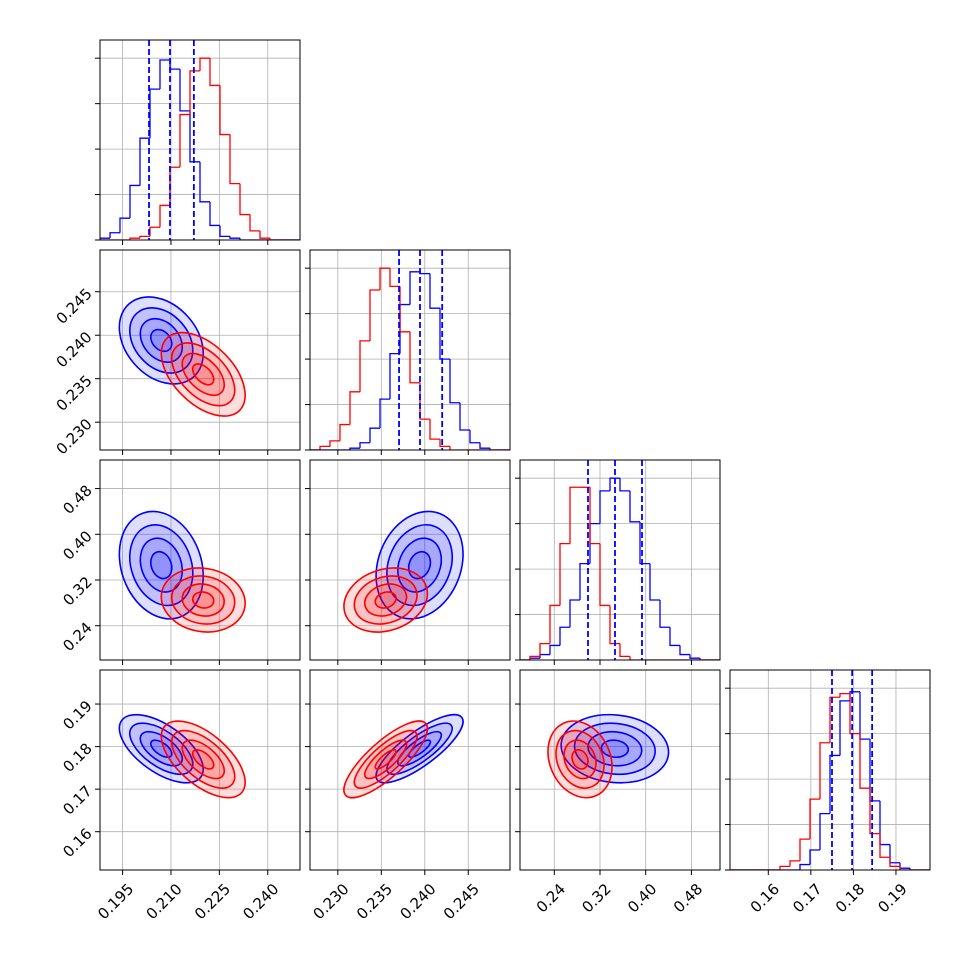 The width and height of the screenshot is (970, 974). What do you see at coordinates (74, 349) in the screenshot?
I see `y-tick-label: 0.240` at bounding box center [74, 349].